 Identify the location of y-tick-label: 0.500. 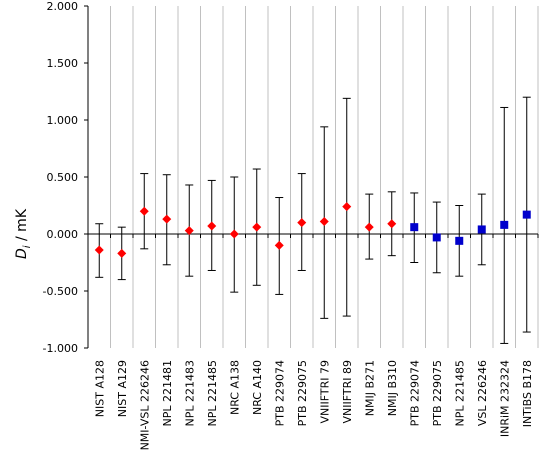
(63, 177).